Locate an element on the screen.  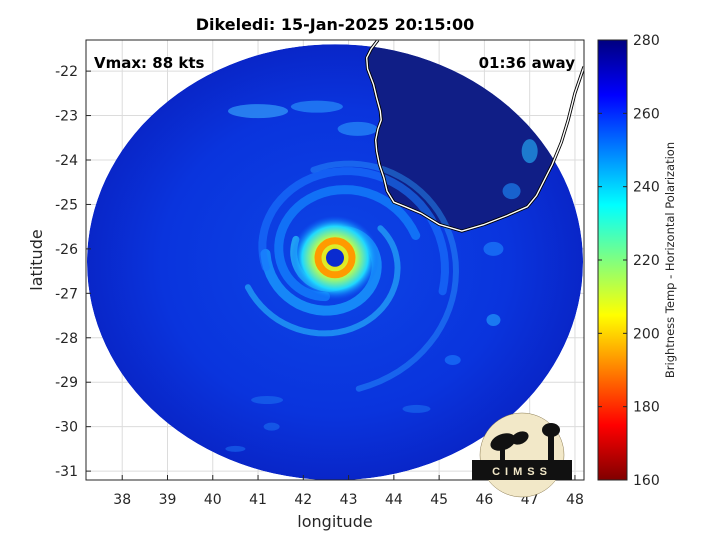
vmax-annotation: Vmax: 88 kts is located at coordinates (149, 63).